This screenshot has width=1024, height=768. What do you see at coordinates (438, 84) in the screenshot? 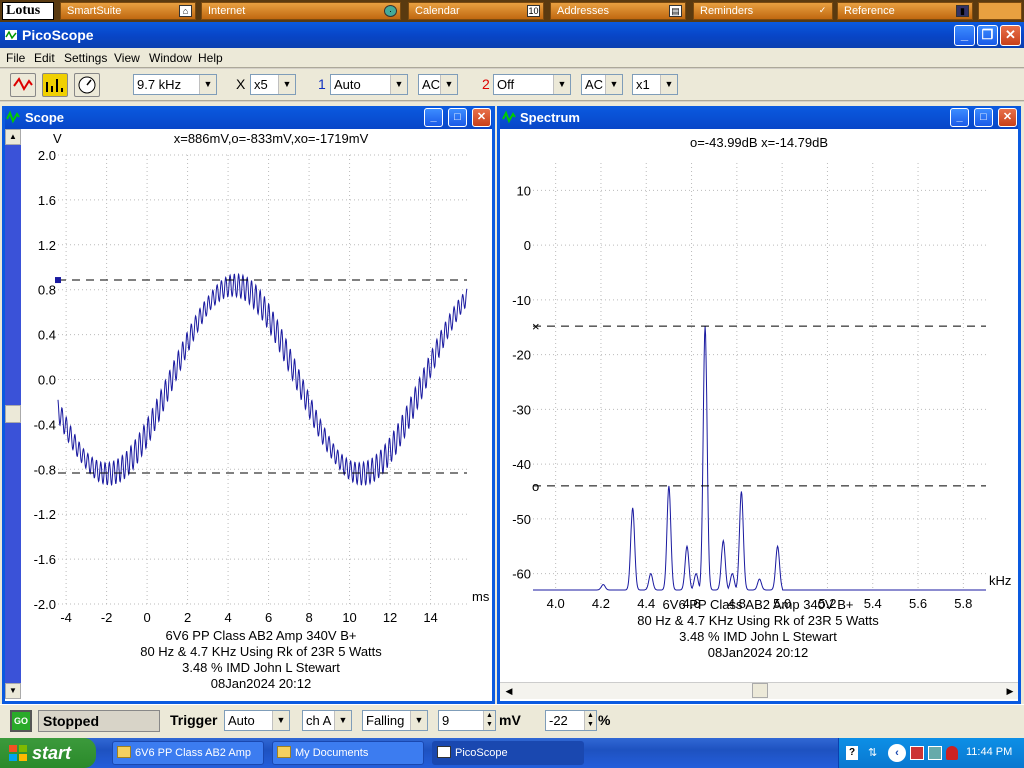
I see `ch1-coupling-select: AC ▼` at bounding box center [438, 84].